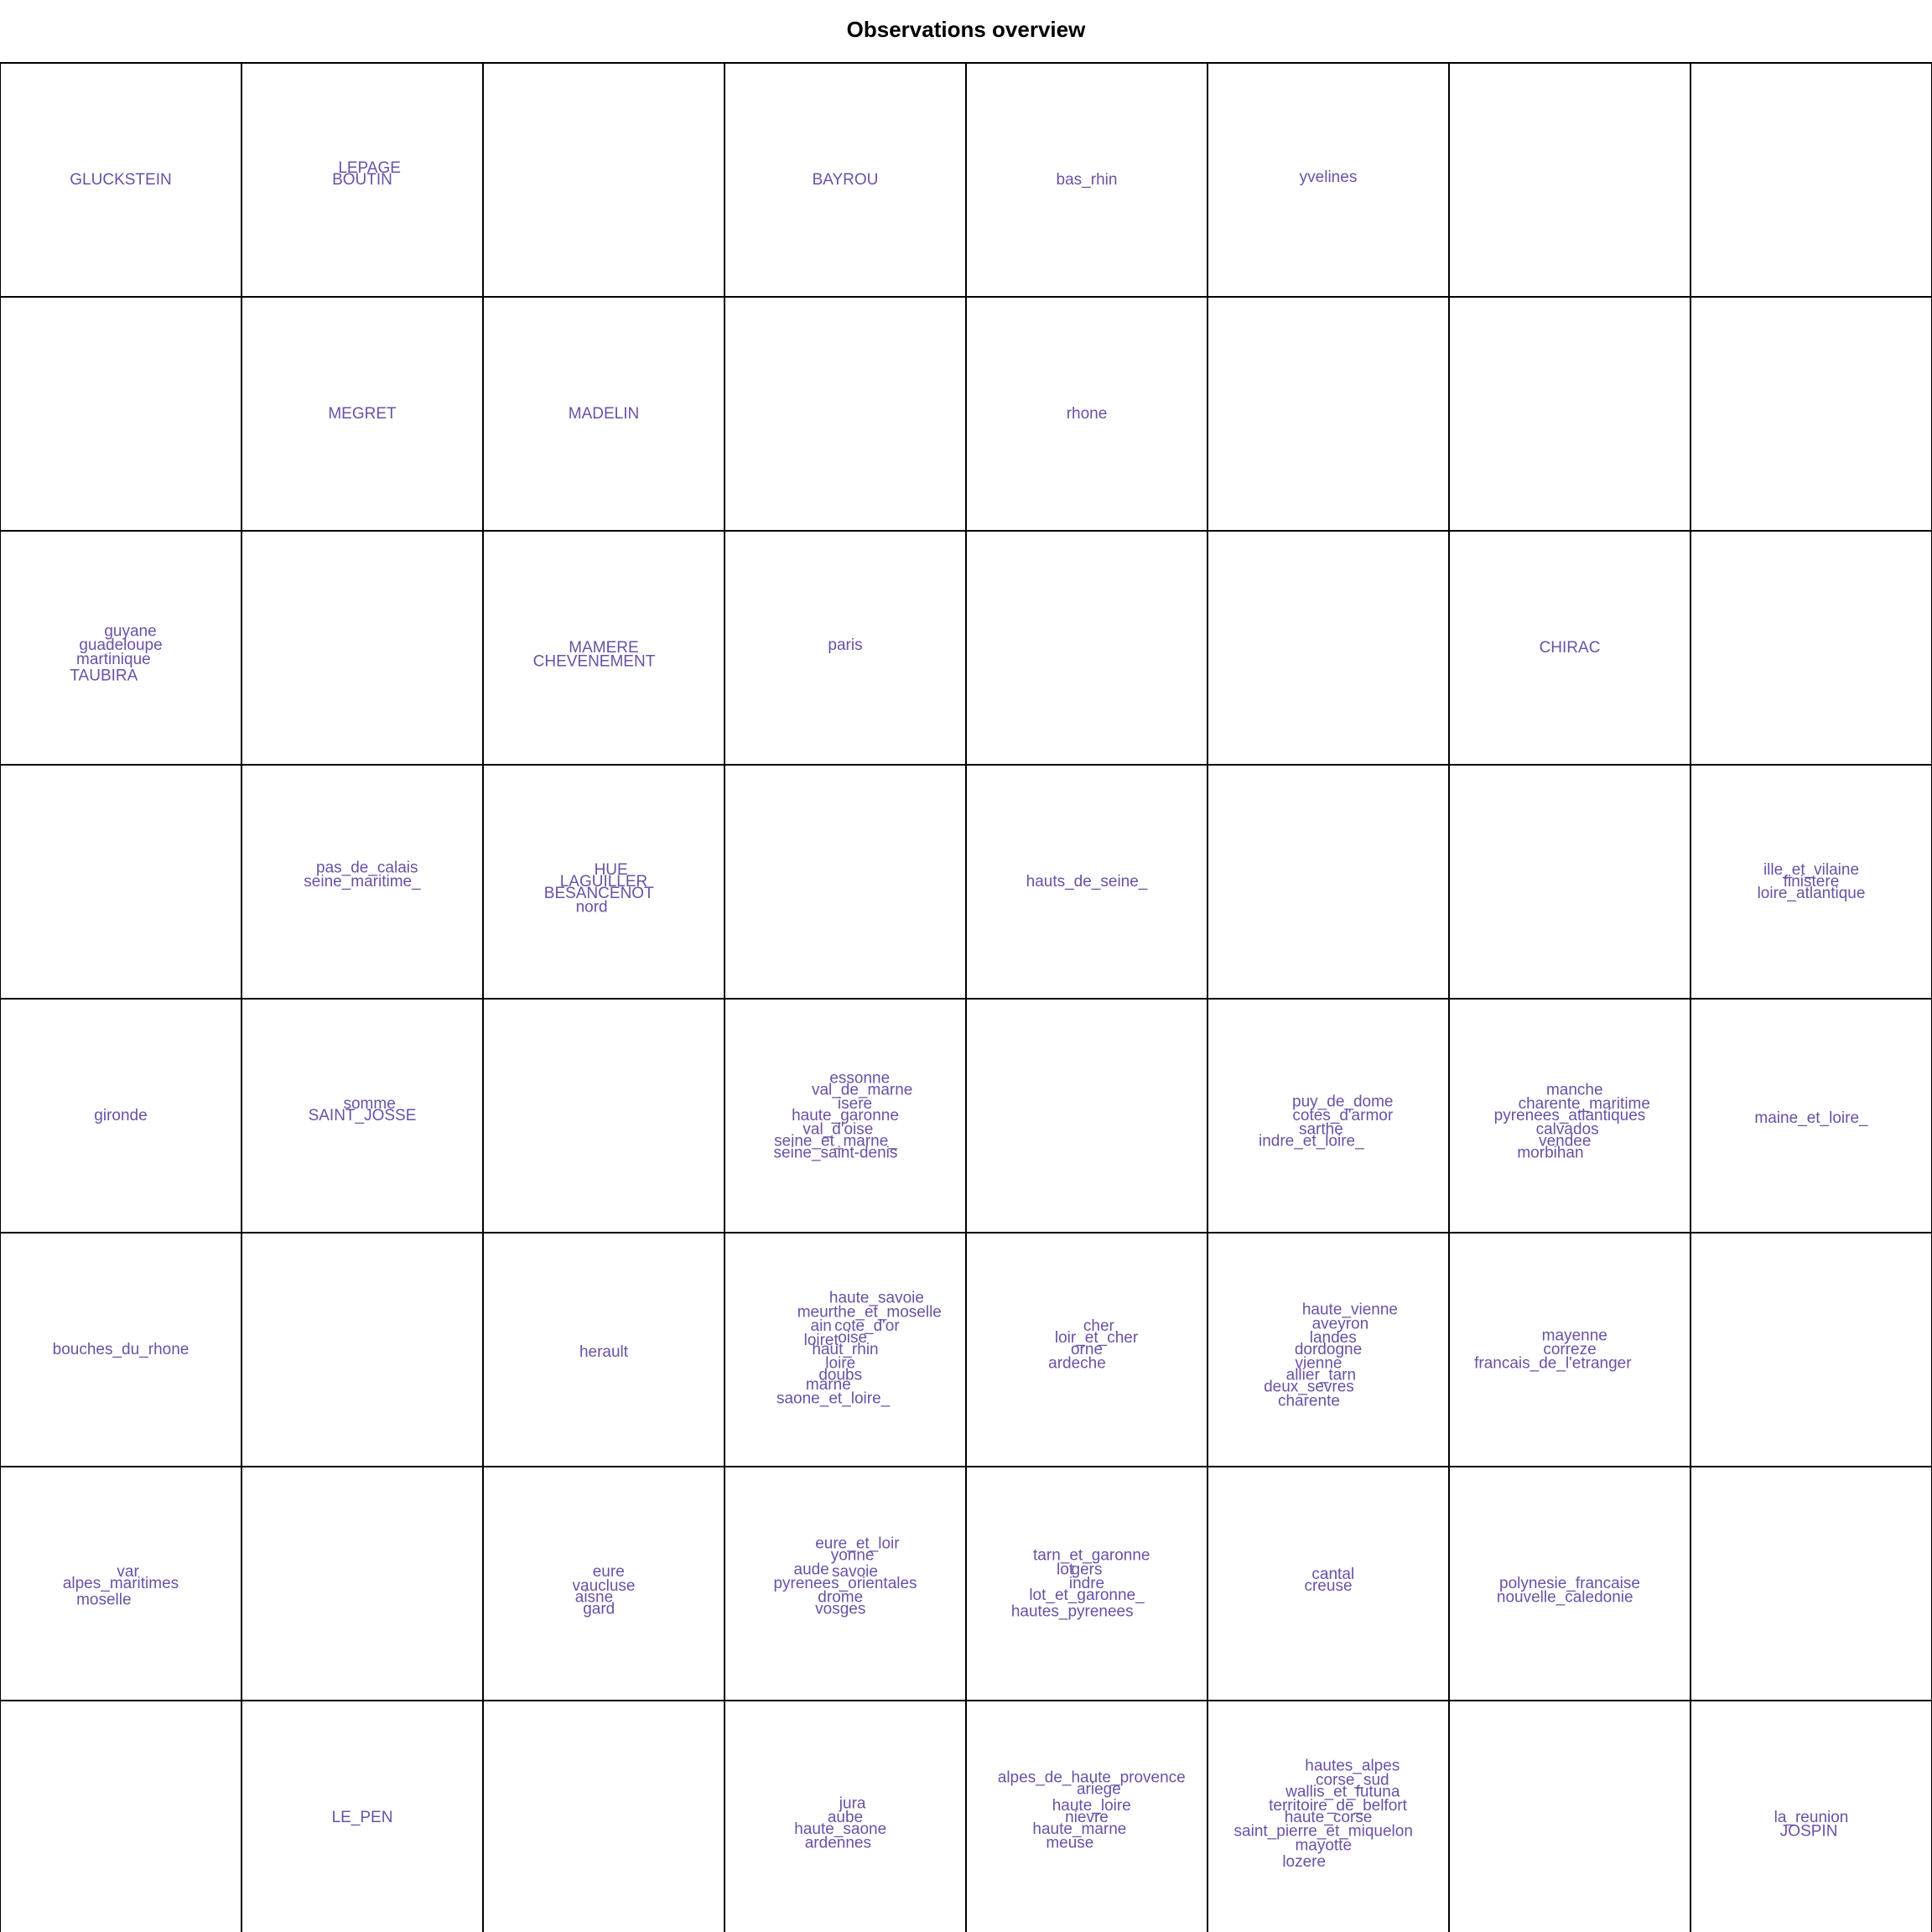 This screenshot has height=1932, width=1932. Describe the element at coordinates (1321, 1375) in the screenshot. I see `cell-label: allier_tarn` at that location.